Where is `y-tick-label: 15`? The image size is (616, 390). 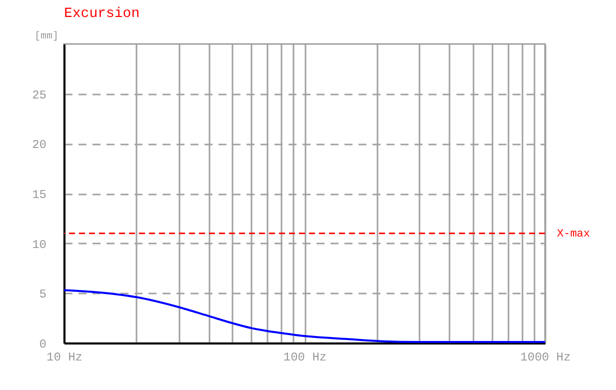
y-tick-label: 15 is located at coordinates (39, 195).